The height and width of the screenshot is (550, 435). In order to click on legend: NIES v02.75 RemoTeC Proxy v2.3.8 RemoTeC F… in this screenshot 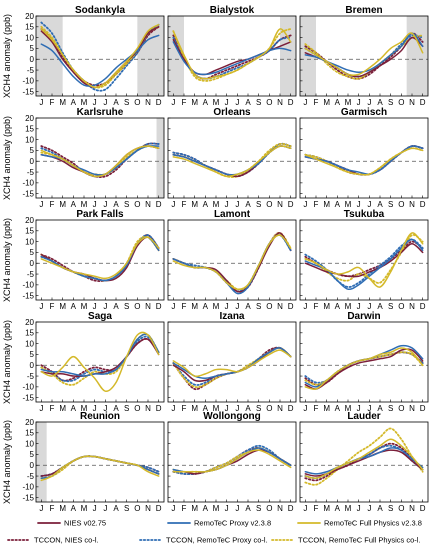, I will do `click(214, 532)`.